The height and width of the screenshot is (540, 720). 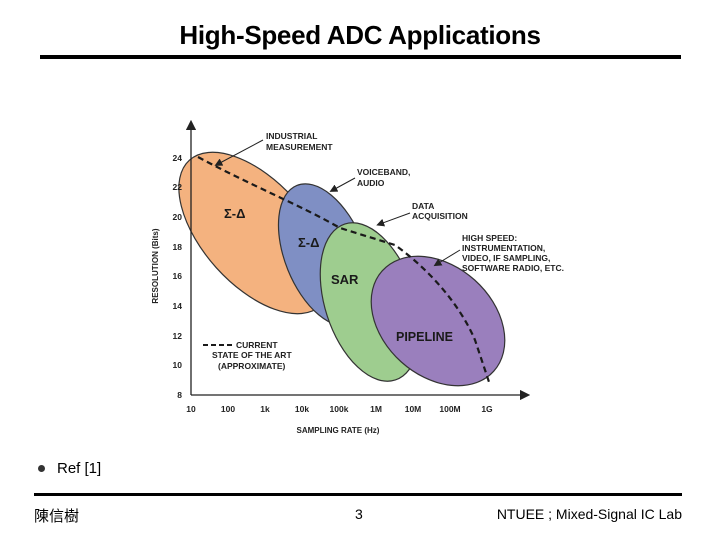 I want to click on data-acquisition-annotation: ACQUISITION, so click(x=440, y=216).